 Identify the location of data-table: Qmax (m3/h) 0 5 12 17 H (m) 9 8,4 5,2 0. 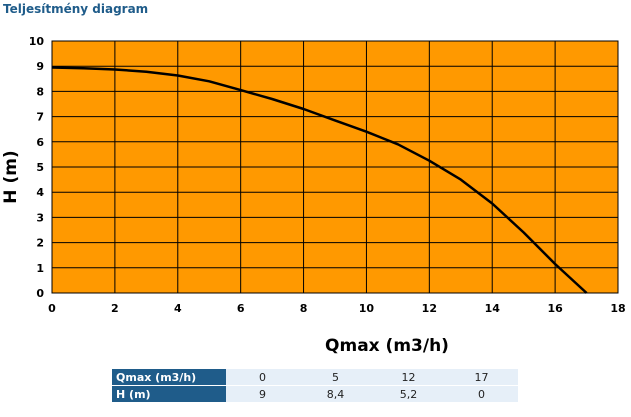
(315, 386).